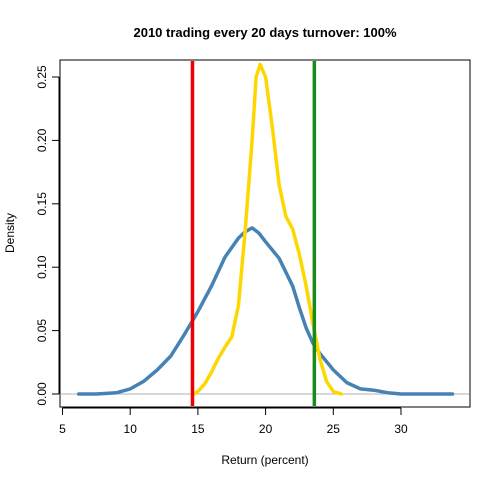 Image resolution: width=500 pixels, height=480 pixels. What do you see at coordinates (266, 429) in the screenshot?
I see `x-tick-label: 20` at bounding box center [266, 429].